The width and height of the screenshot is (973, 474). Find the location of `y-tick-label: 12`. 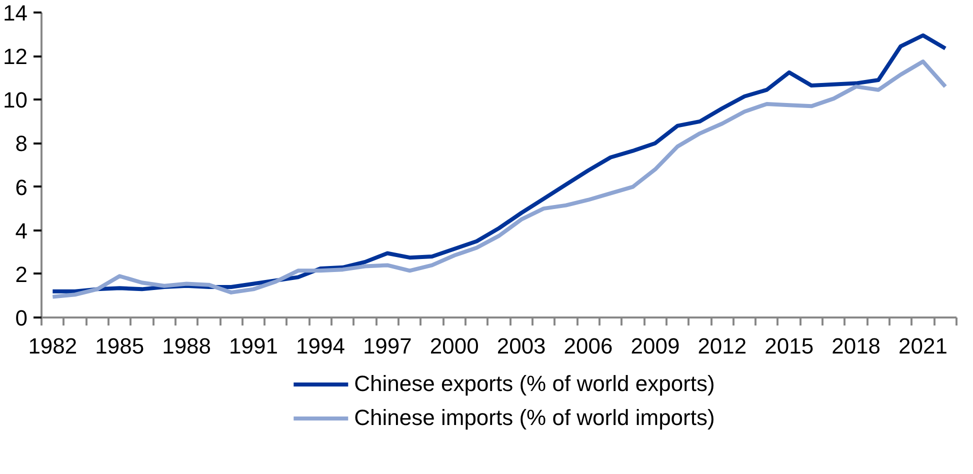

y-tick-label: 12 is located at coordinates (15, 57).